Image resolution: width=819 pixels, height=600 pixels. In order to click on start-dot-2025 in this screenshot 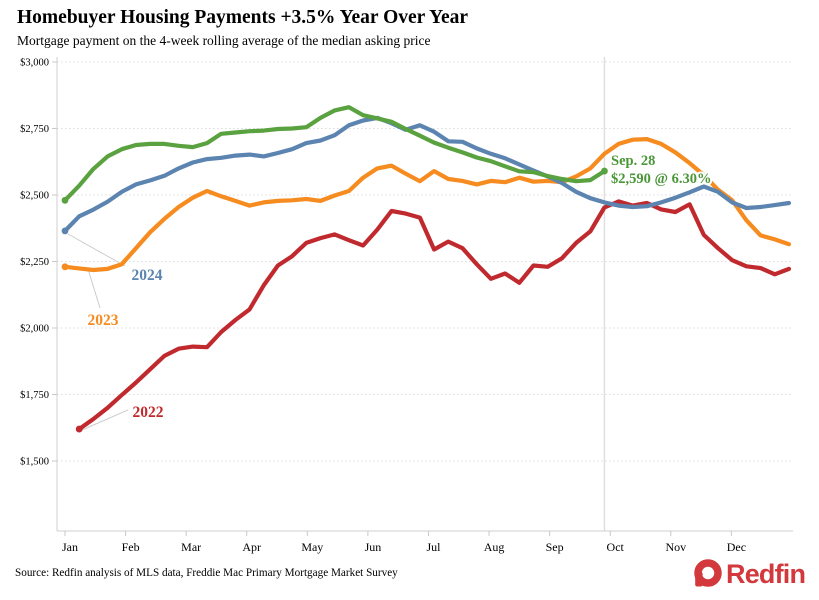, I will do `click(65, 200)`.